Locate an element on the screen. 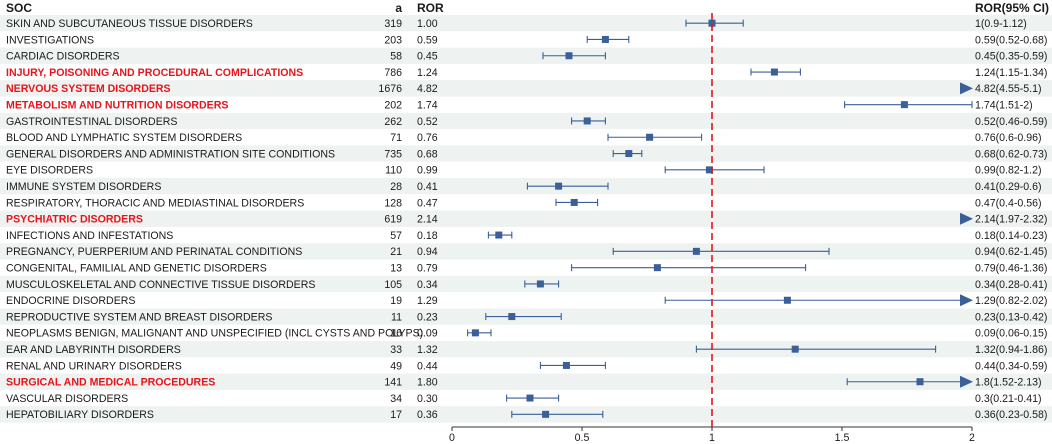 The width and height of the screenshot is (1052, 444). count-a: 16 is located at coordinates (396, 334).